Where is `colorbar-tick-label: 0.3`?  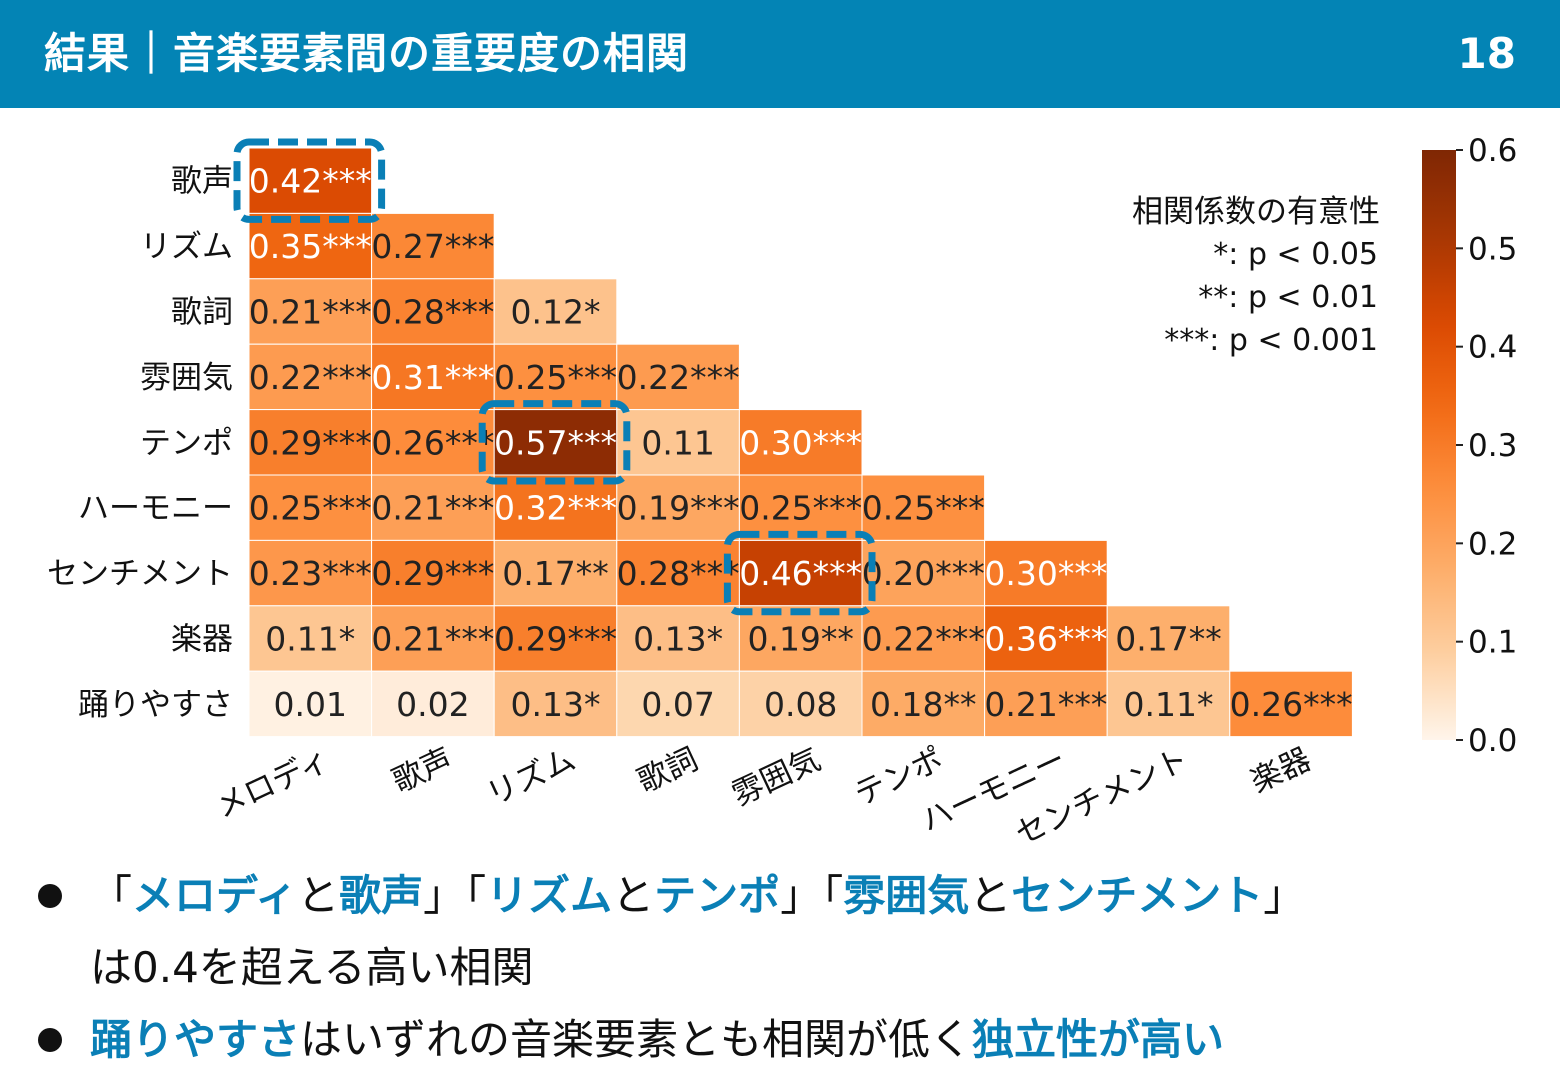 colorbar-tick-label: 0.3 is located at coordinates (1492, 446).